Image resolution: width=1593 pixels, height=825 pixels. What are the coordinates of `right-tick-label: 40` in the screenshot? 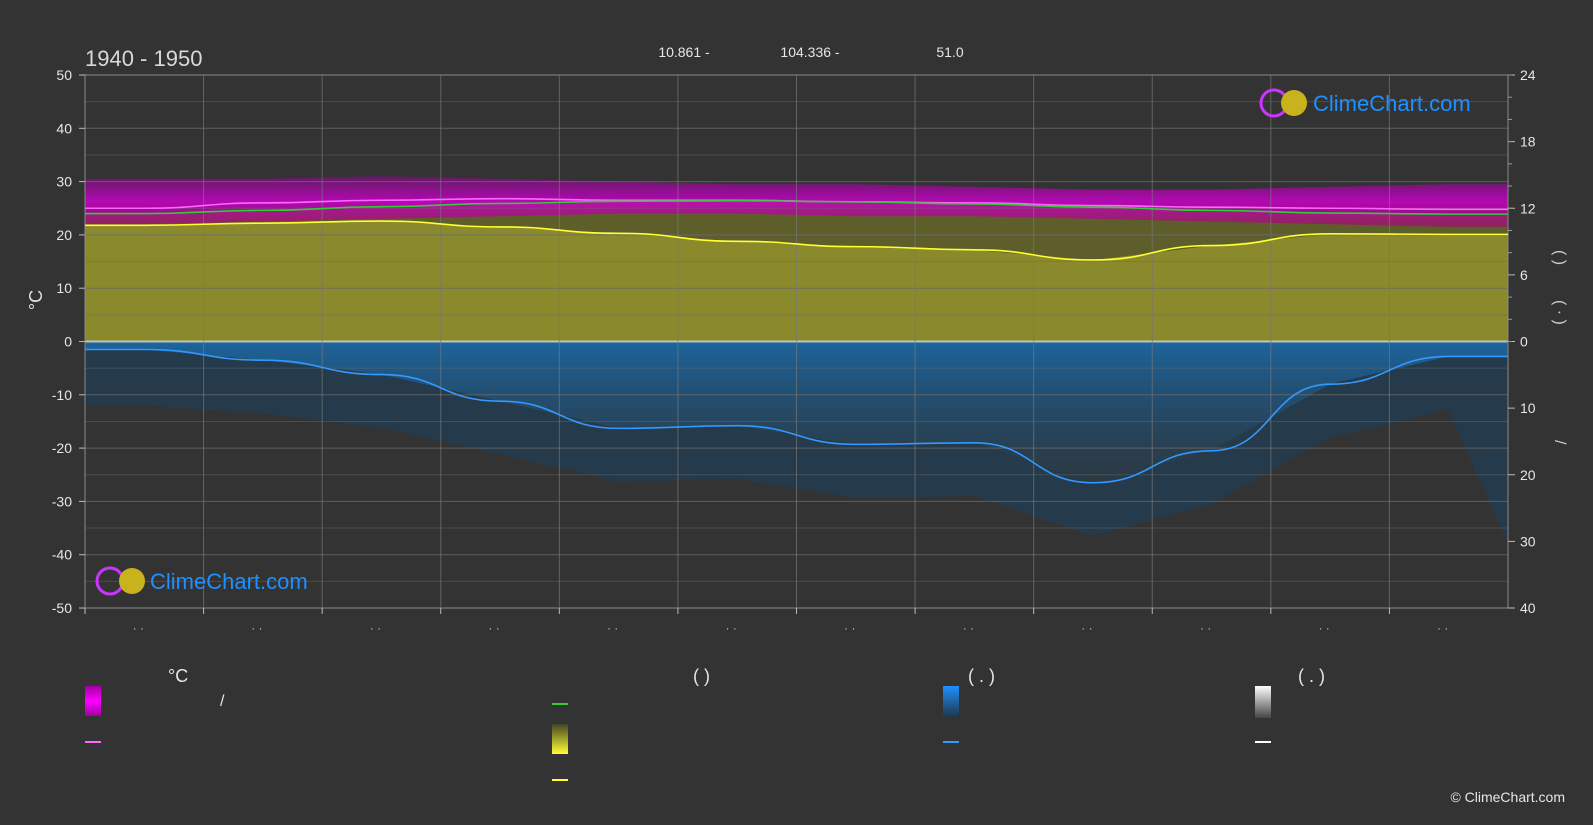 It's located at (1528, 608).